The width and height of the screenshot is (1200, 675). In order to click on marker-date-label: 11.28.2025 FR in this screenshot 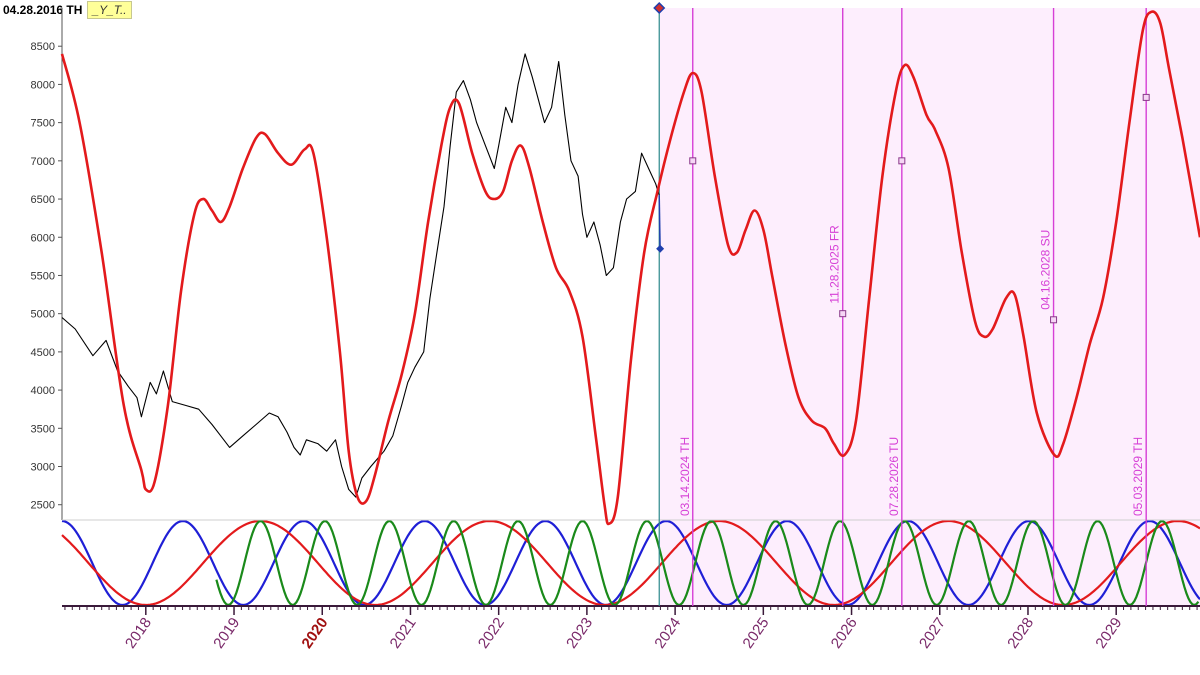, I will do `click(835, 264)`.